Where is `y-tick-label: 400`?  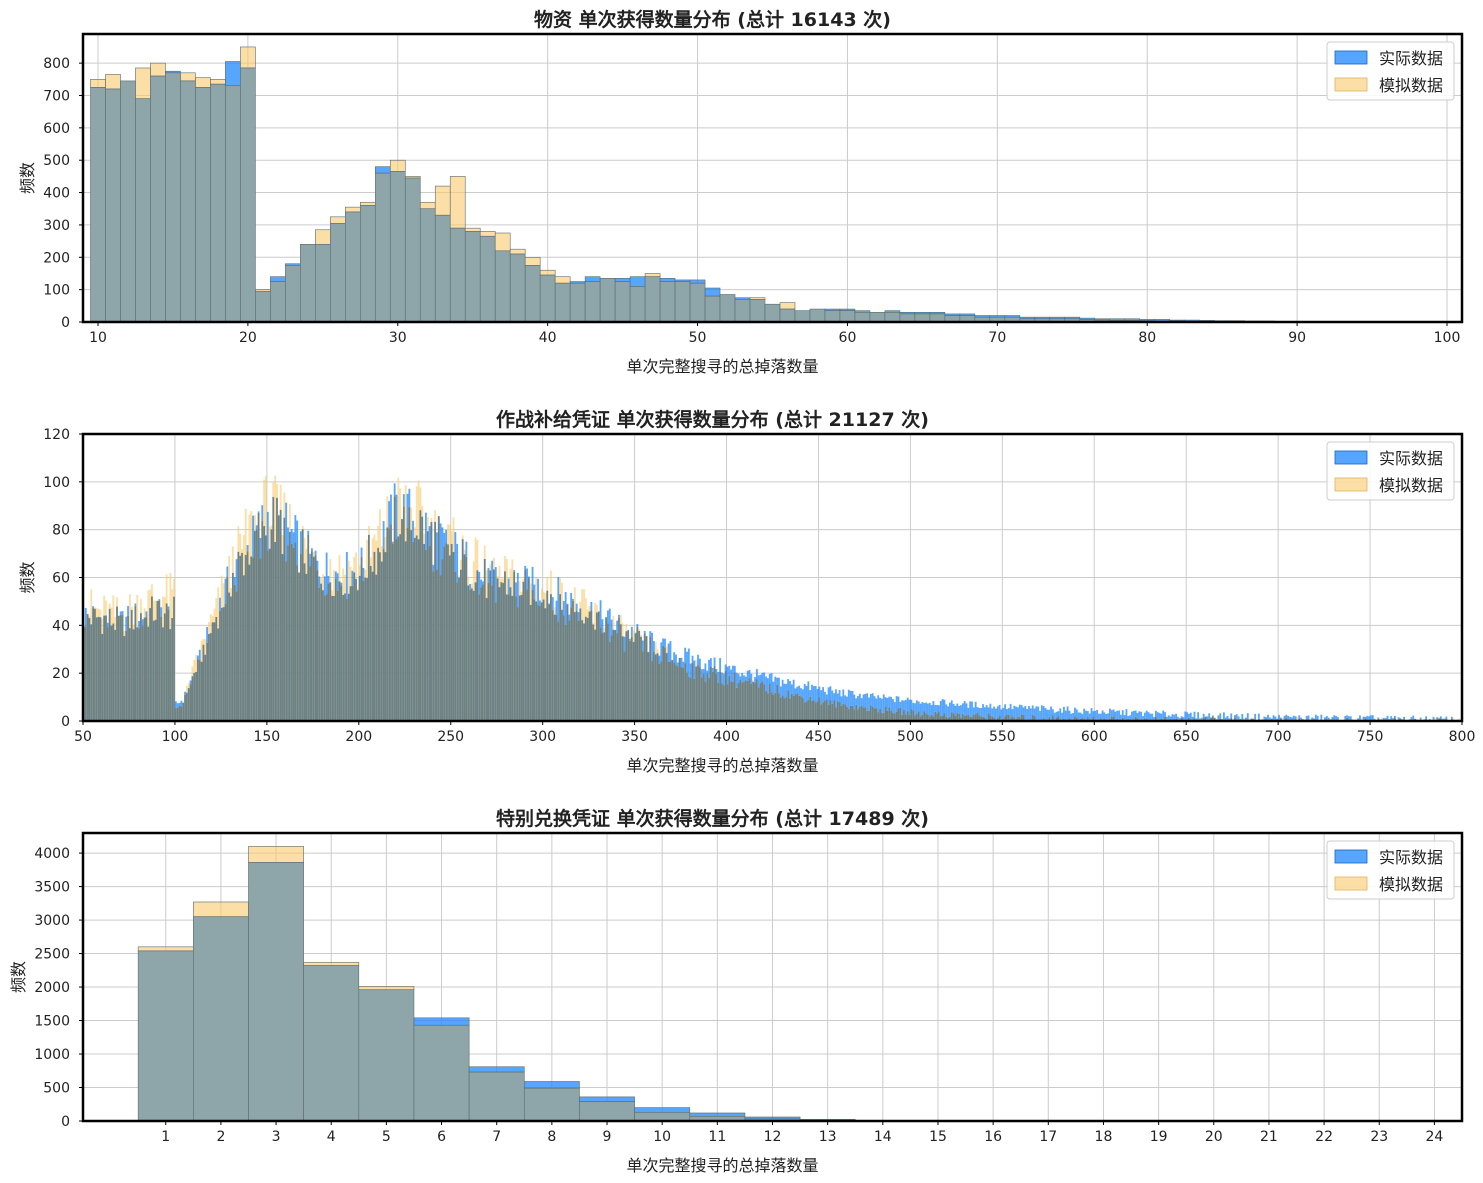 y-tick-label: 400 is located at coordinates (56, 194).